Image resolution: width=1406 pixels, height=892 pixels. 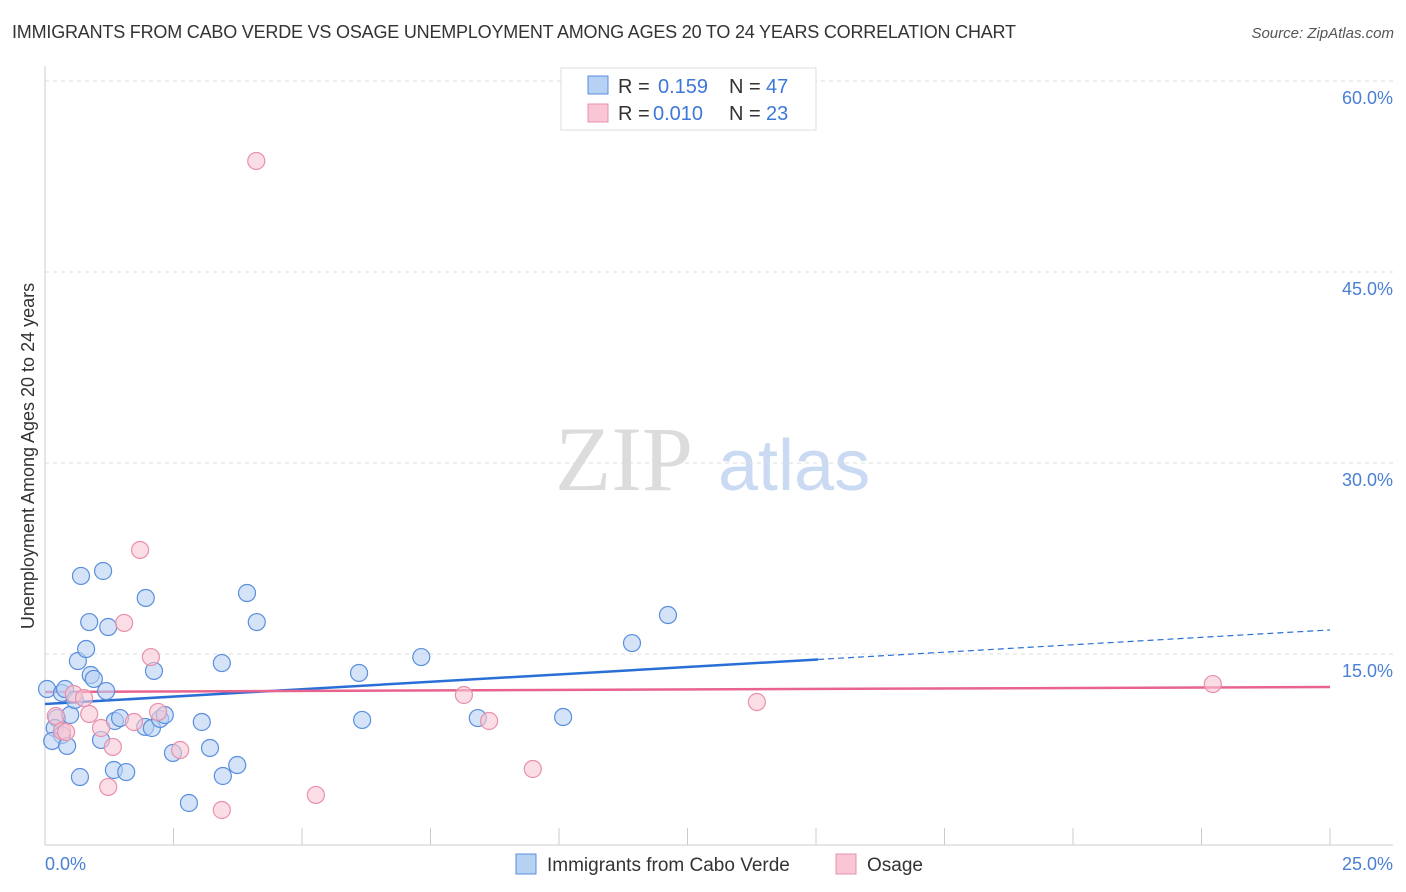 What do you see at coordinates (1367, 289) in the screenshot?
I see `y-tick-label: 45.0%` at bounding box center [1367, 289].